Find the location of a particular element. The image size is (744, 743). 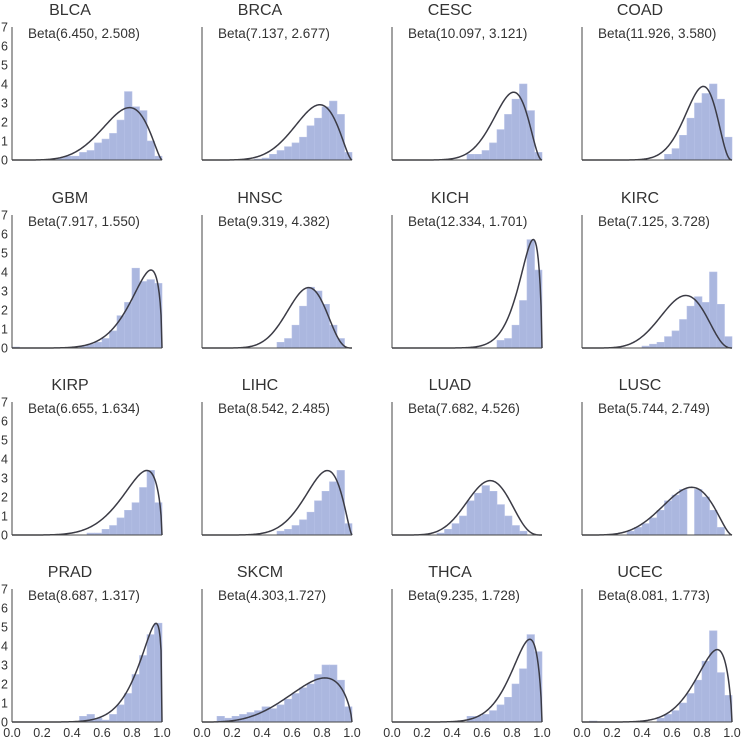

beta-annotation: Beta(8.687, 1.317) is located at coordinates (84, 595).